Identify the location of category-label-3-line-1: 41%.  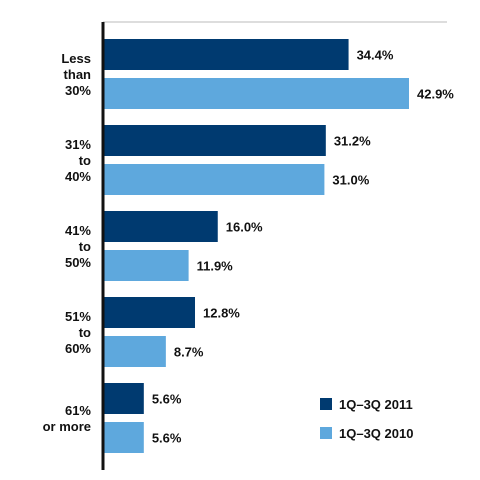
(78, 230).